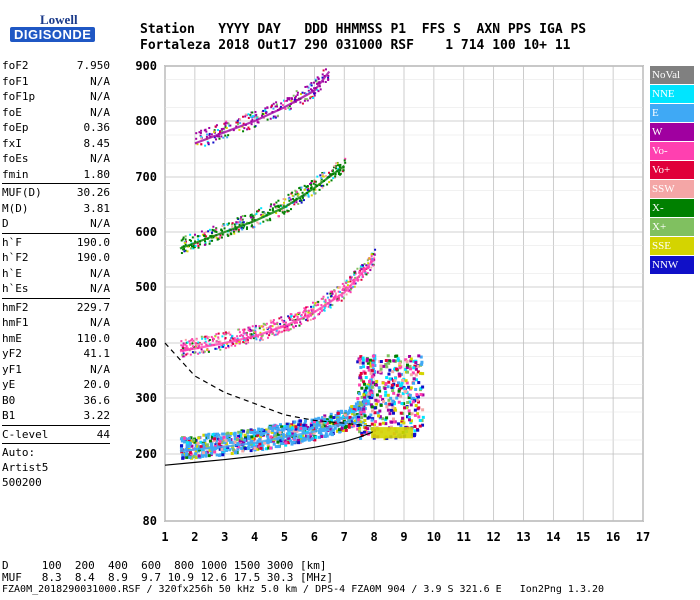  What do you see at coordinates (97, 174) in the screenshot?
I see `param-value: 1.80` at bounding box center [97, 174].